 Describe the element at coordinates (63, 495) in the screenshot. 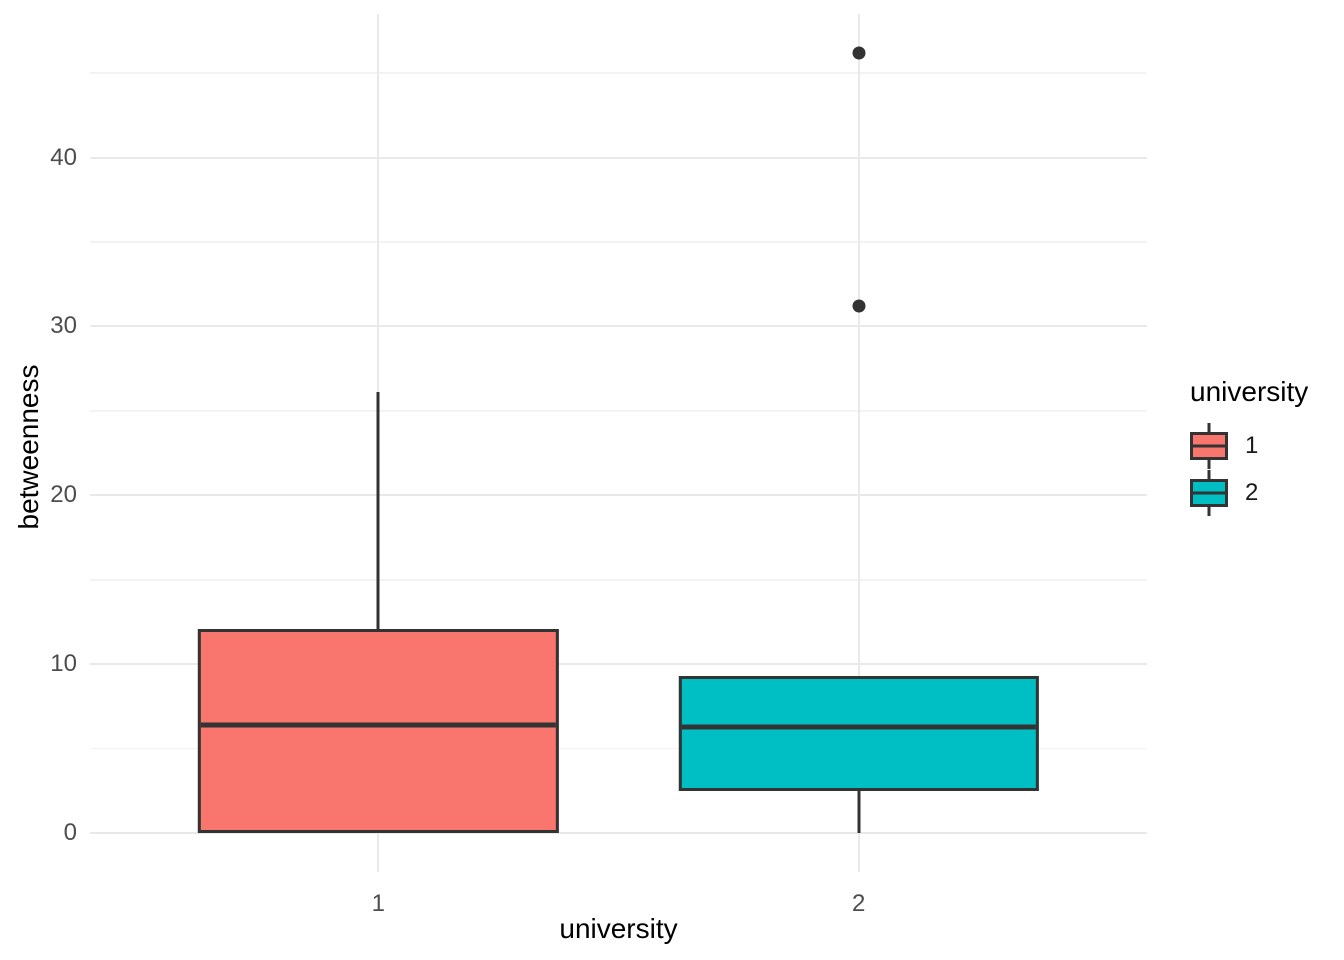

I see `y-tick-label: 20` at that location.